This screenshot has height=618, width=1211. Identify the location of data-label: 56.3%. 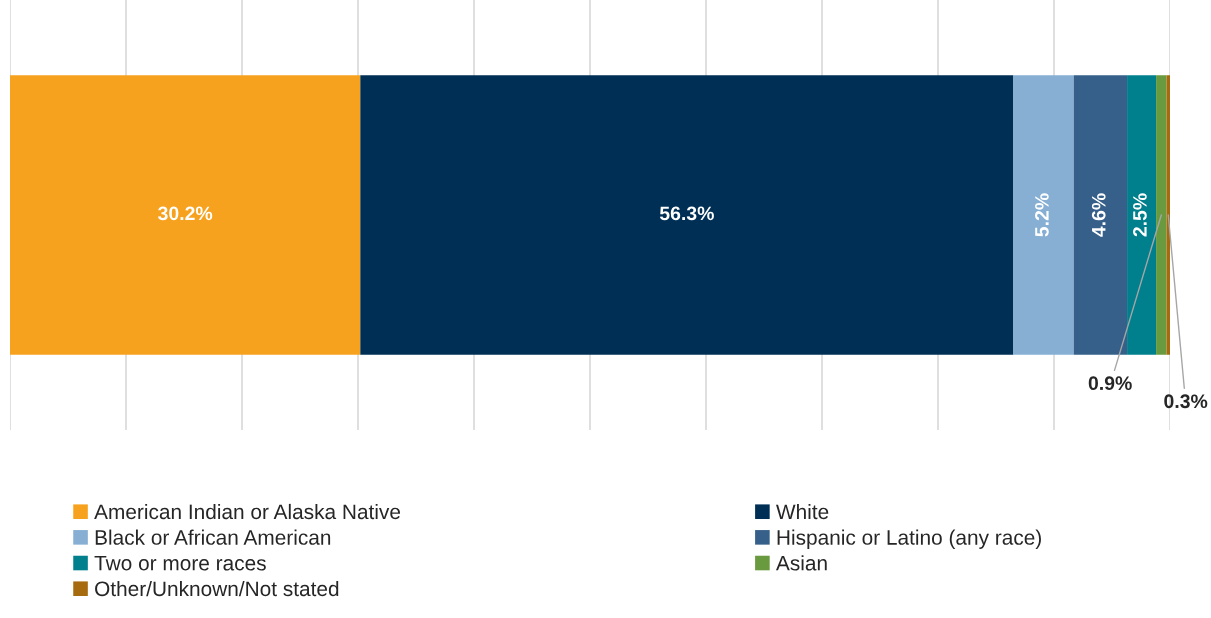
(686, 213).